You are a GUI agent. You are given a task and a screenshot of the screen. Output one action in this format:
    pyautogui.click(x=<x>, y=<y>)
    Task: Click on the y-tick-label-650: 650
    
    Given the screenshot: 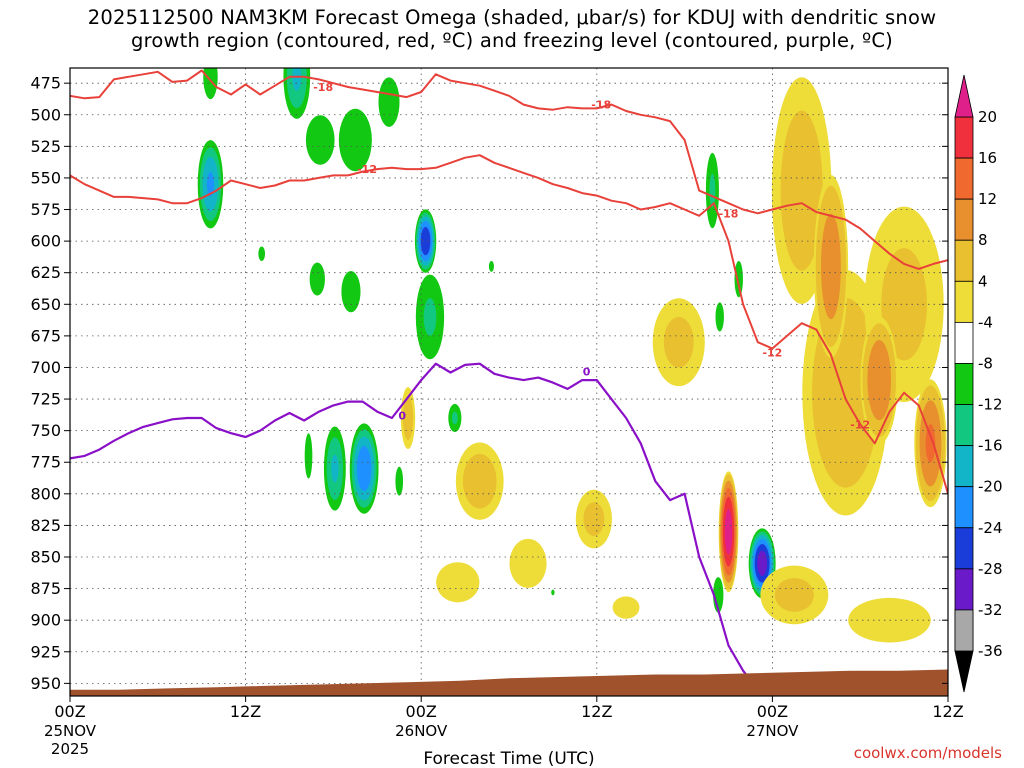 What is the action you would take?
    pyautogui.click(x=45, y=304)
    